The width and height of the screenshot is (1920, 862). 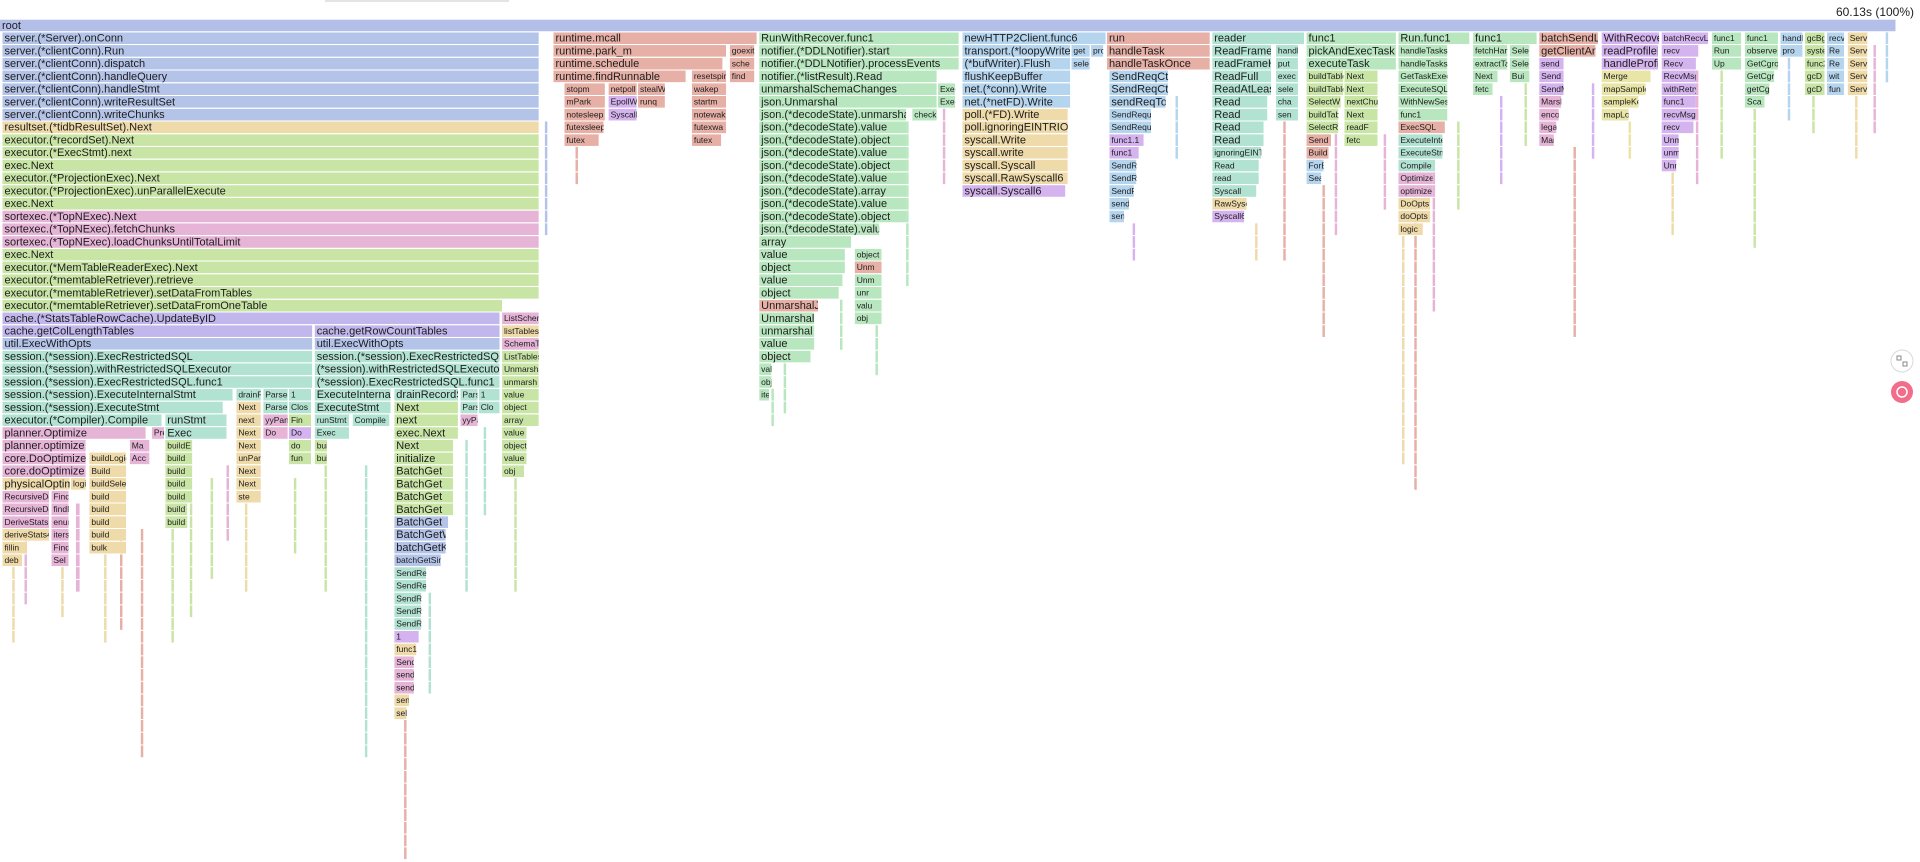 What do you see at coordinates (835, 114) in the screenshot?
I see `frame: json.(*decodeState).unmarshal` at bounding box center [835, 114].